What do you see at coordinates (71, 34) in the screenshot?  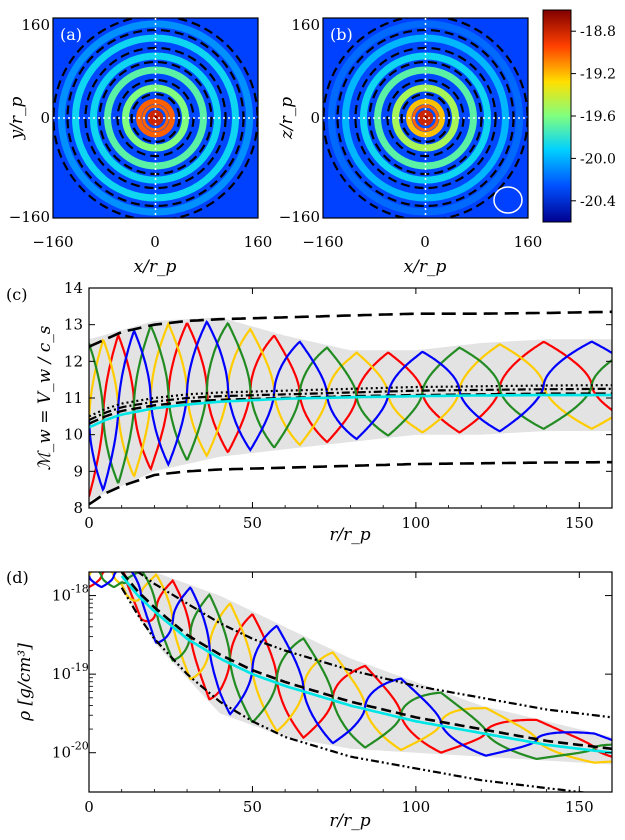 I see `panel-a-label: (a)` at bounding box center [71, 34].